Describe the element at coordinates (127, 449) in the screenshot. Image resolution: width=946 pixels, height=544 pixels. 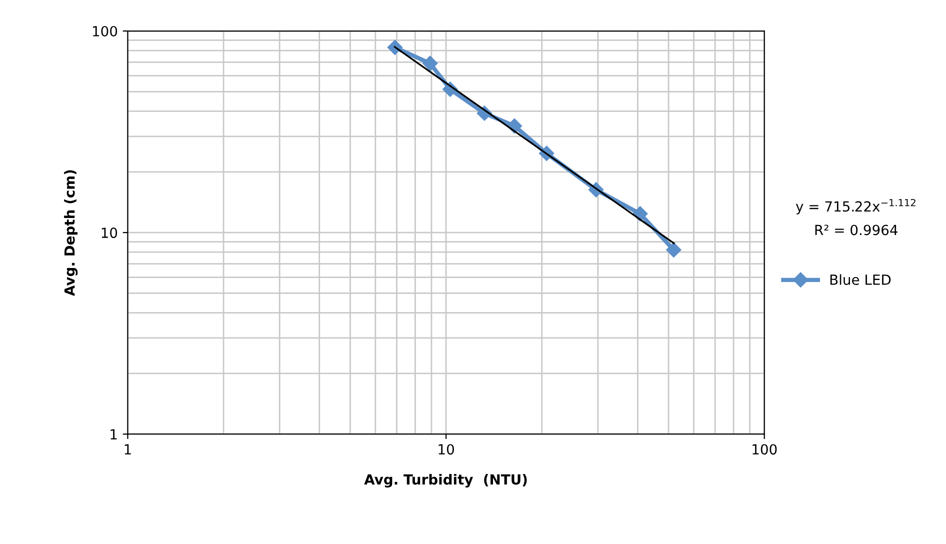
I see `x-tick-label: 1` at that location.